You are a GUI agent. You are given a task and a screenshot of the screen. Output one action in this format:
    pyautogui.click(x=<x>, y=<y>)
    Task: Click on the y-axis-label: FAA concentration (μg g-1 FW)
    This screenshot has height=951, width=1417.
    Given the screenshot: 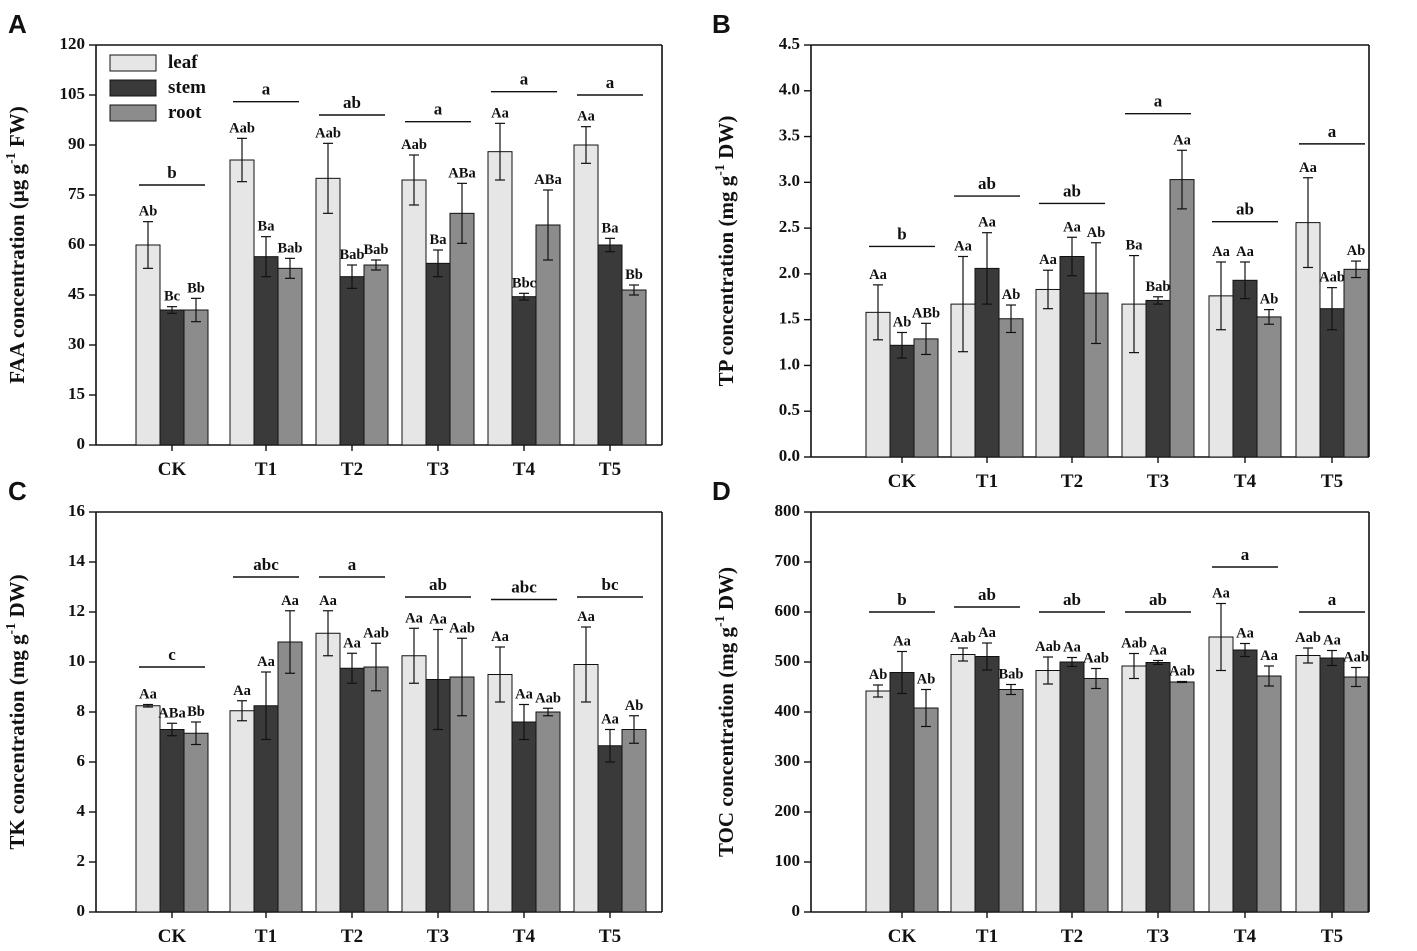 What is the action you would take?
    pyautogui.click(x=16, y=244)
    